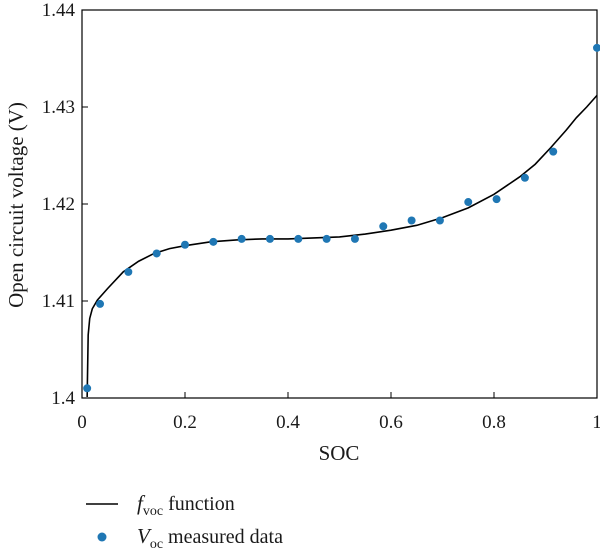 The width and height of the screenshot is (600, 550). What do you see at coordinates (63, 398) in the screenshot?
I see `y-tick-label: 1.4` at bounding box center [63, 398].